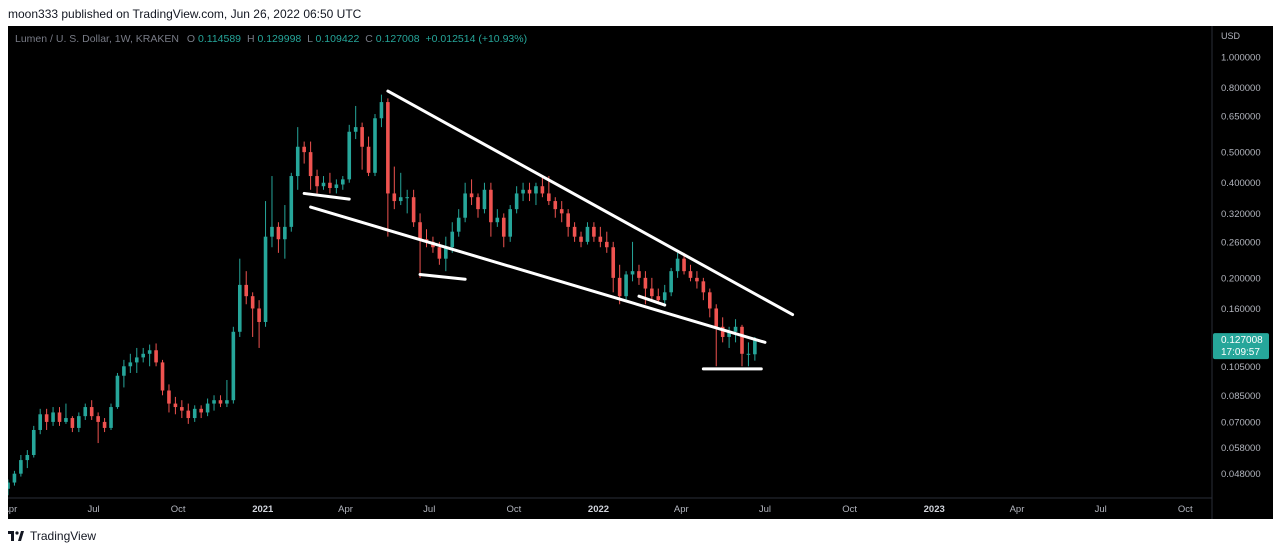 The height and width of the screenshot is (553, 1280). I want to click on time-tick-label: 2023, so click(934, 509).